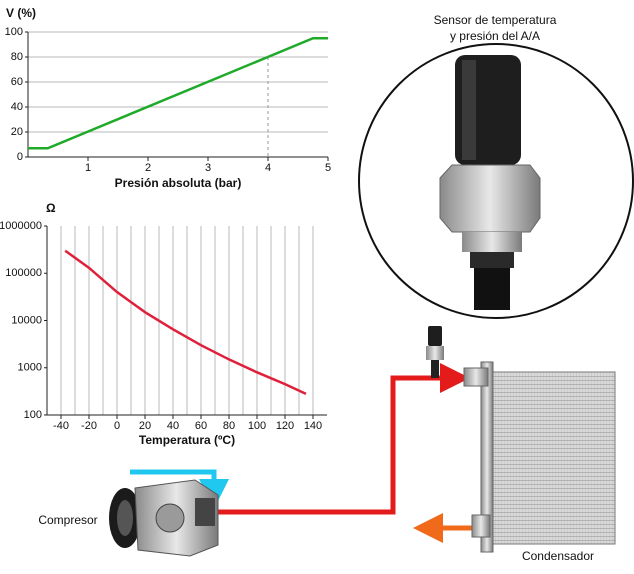 Image resolution: width=634 pixels, height=574 pixels. Describe the element at coordinates (30, 368) in the screenshot. I see `y-tick-label: 1000` at that location.